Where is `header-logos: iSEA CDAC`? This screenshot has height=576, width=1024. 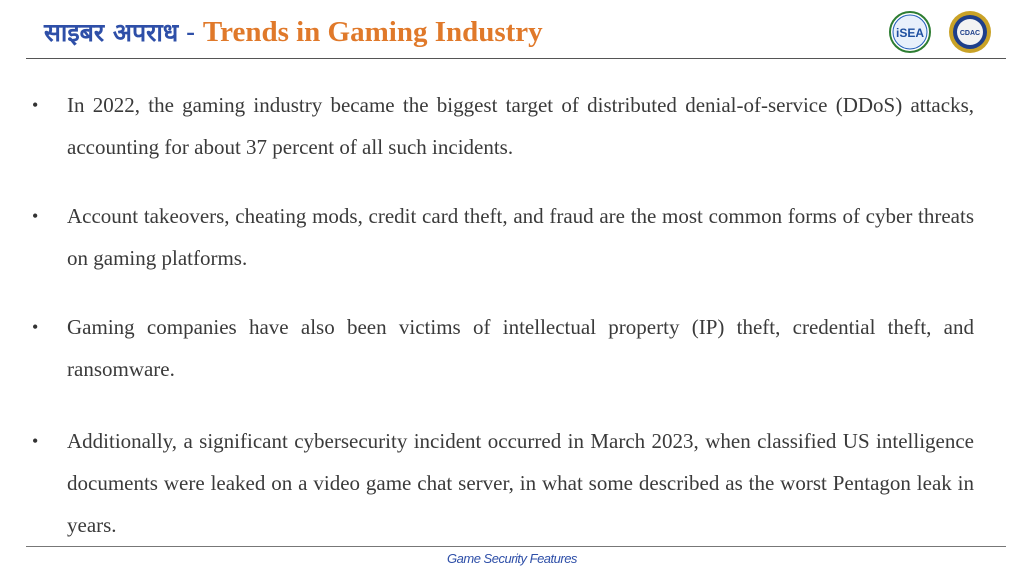 header-logos: iSEA CDAC is located at coordinates (940, 32).